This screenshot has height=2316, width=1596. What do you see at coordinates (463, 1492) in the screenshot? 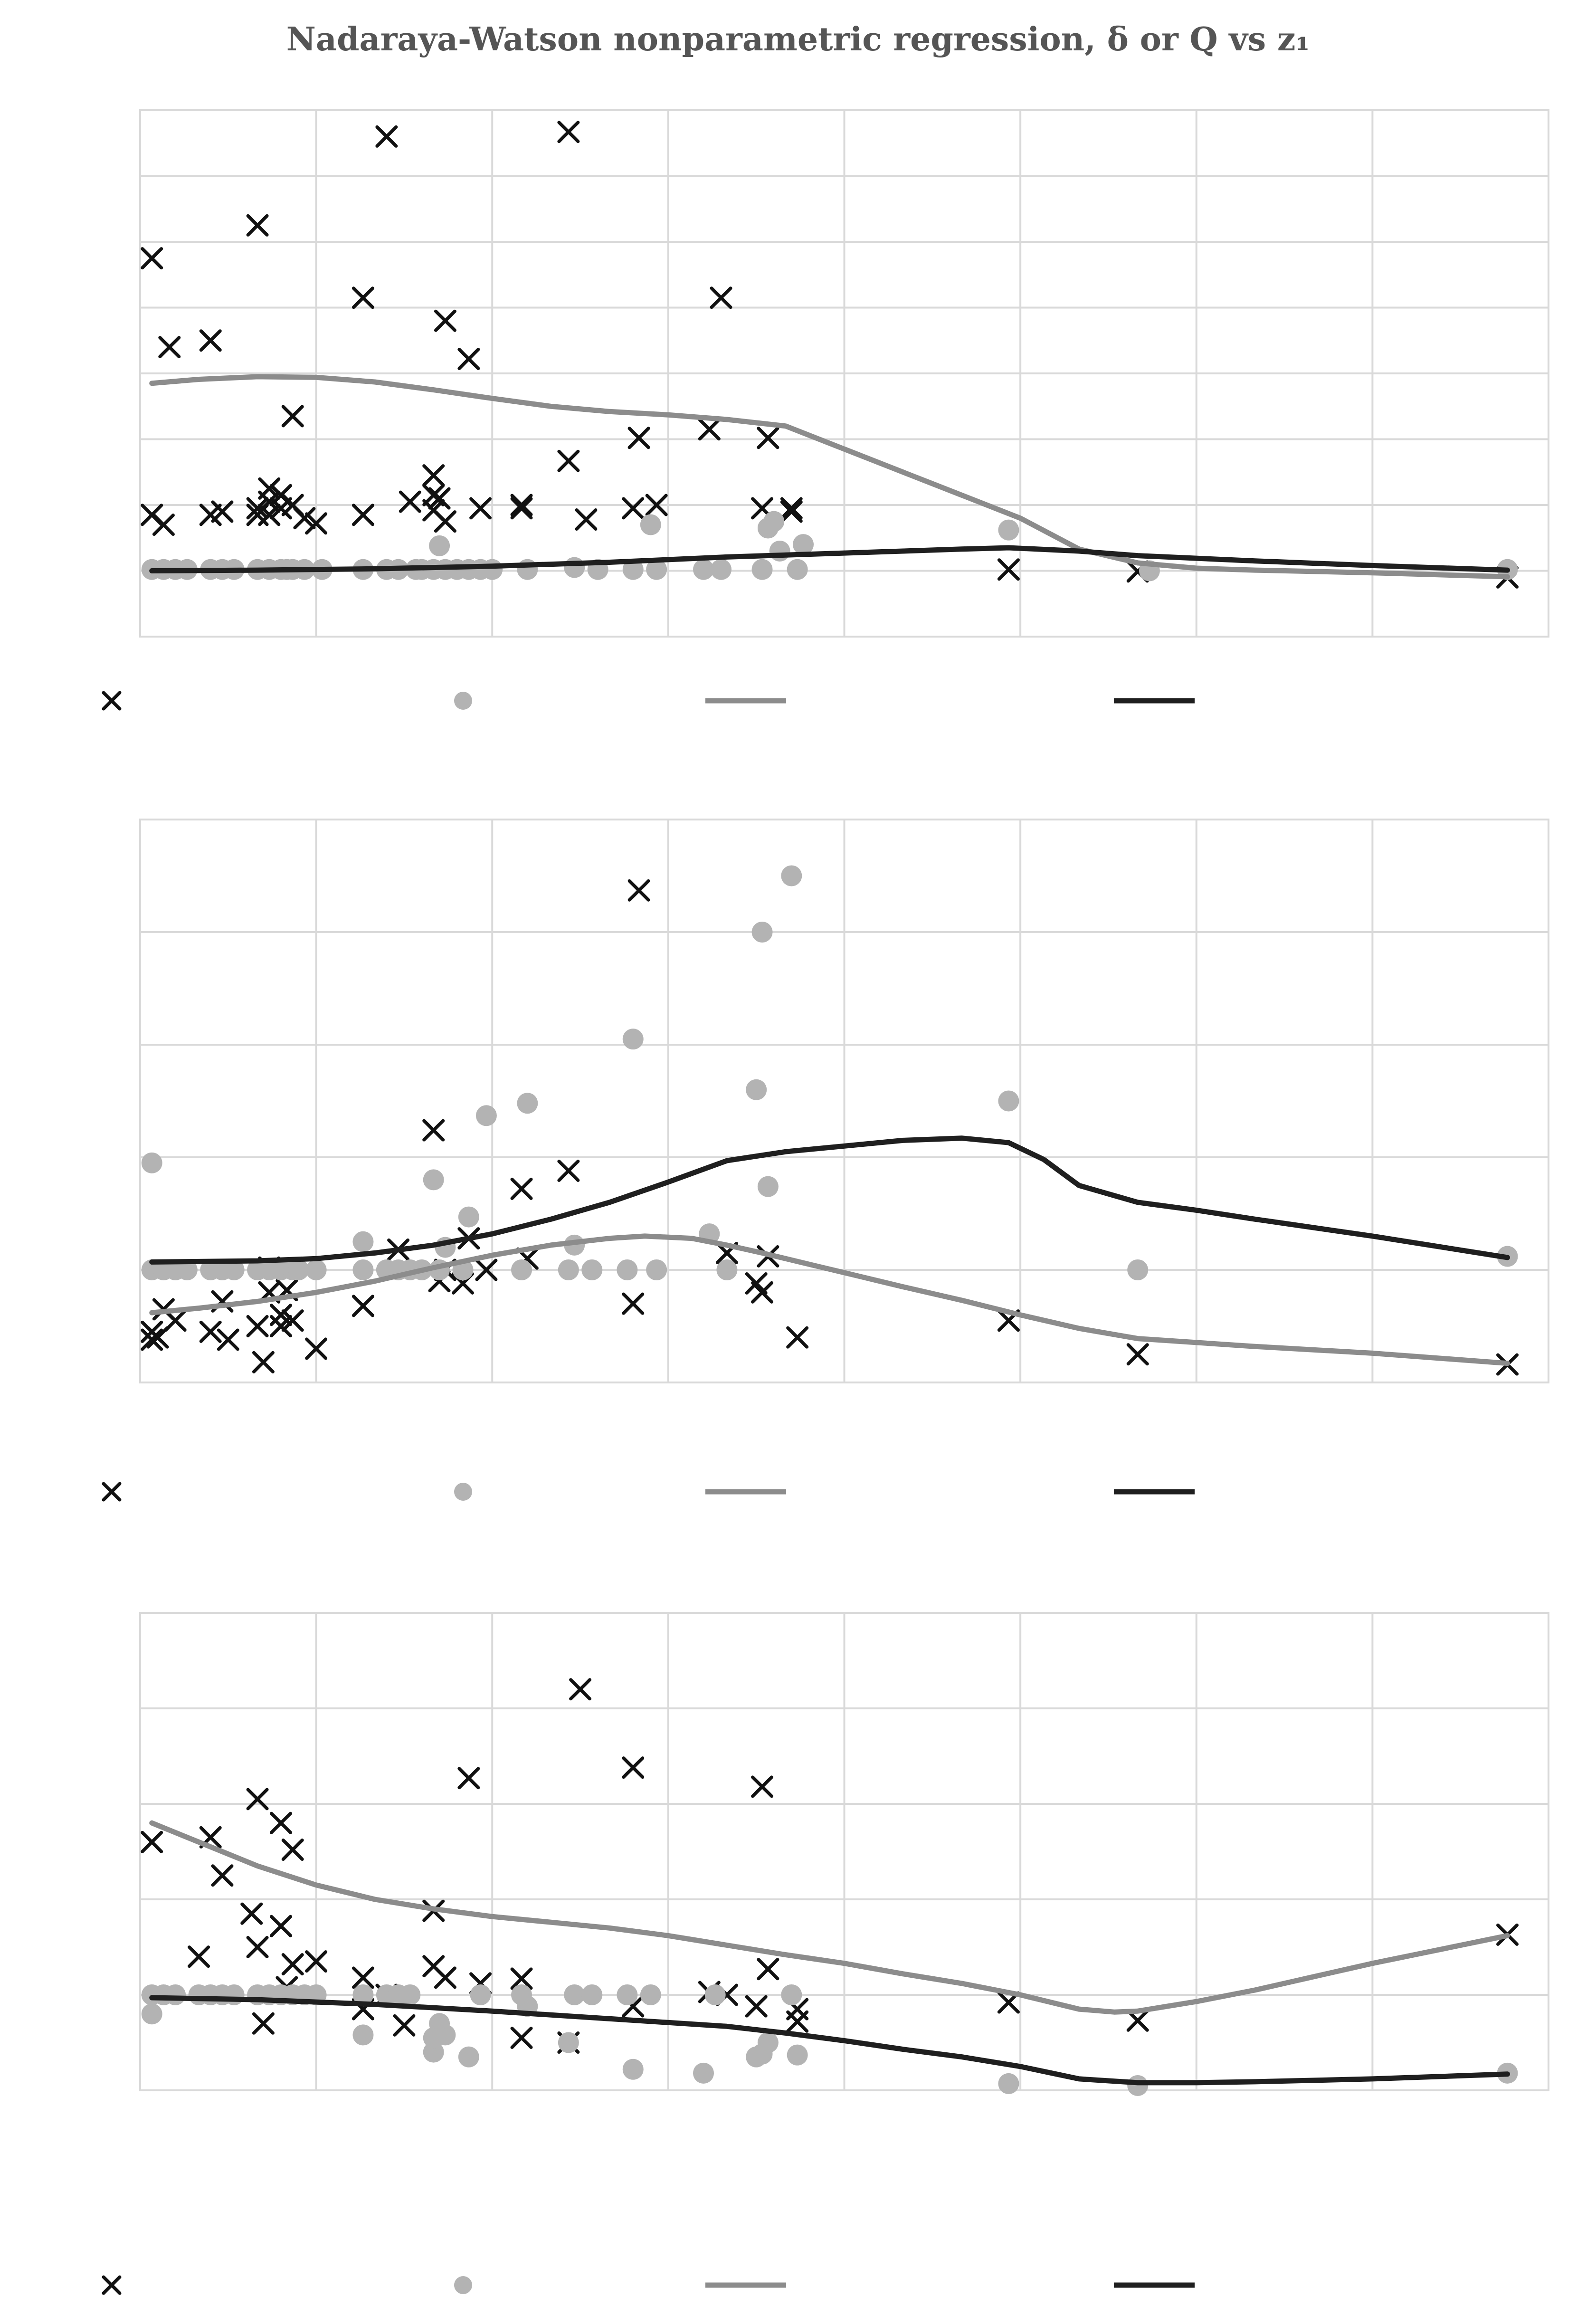
I see `legend-dot-icon` at bounding box center [463, 1492].